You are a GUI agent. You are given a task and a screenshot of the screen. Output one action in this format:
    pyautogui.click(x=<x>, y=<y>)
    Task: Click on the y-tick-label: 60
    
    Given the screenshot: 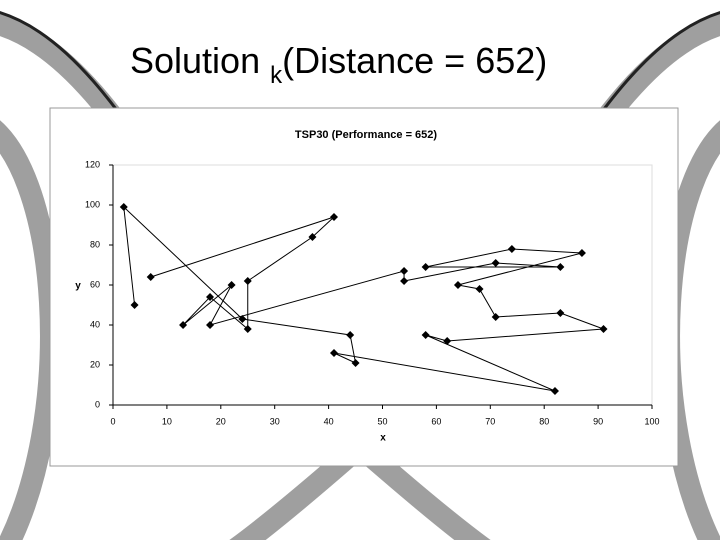 What is the action you would take?
    pyautogui.click(x=95, y=284)
    